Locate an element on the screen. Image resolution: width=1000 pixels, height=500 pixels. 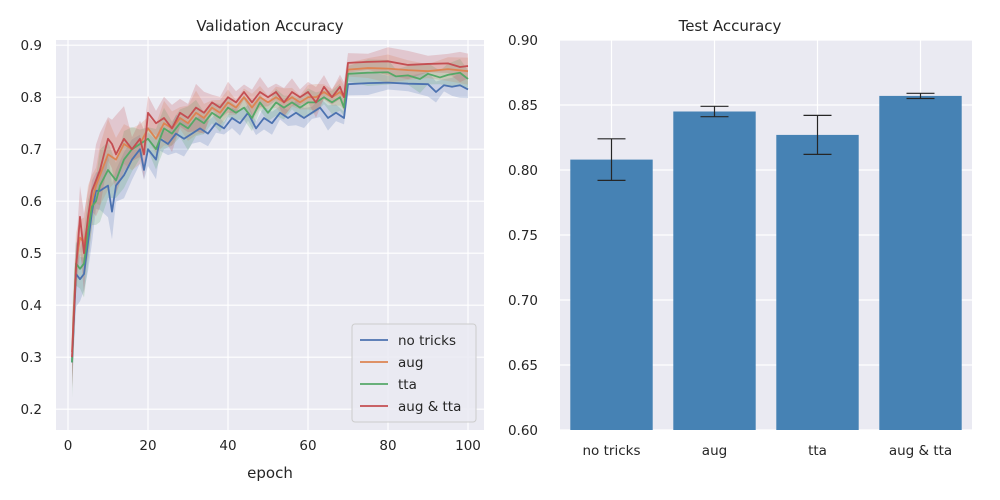
y-tick-label: 0.5 is located at coordinates (31, 254).